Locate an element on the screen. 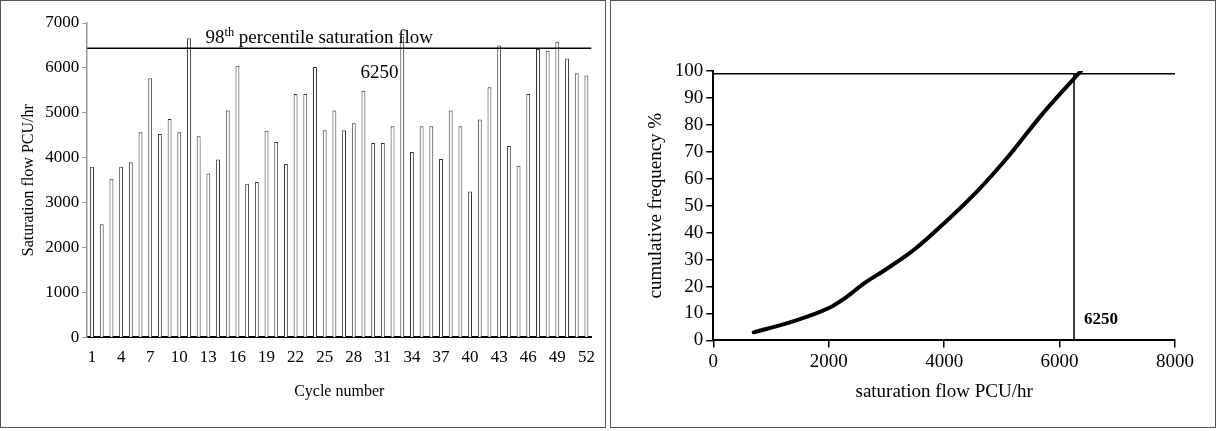 This screenshot has height=431, width=1218. y-axis-title: Saturation flow PCU/hr is located at coordinates (27, 180).